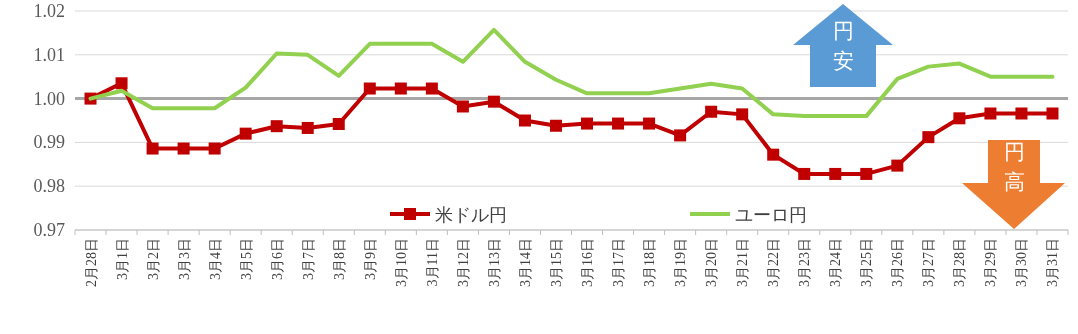 The image size is (1078, 334). What do you see at coordinates (277, 259) in the screenshot?
I see `x-tick-label: 3月6日` at bounding box center [277, 259].